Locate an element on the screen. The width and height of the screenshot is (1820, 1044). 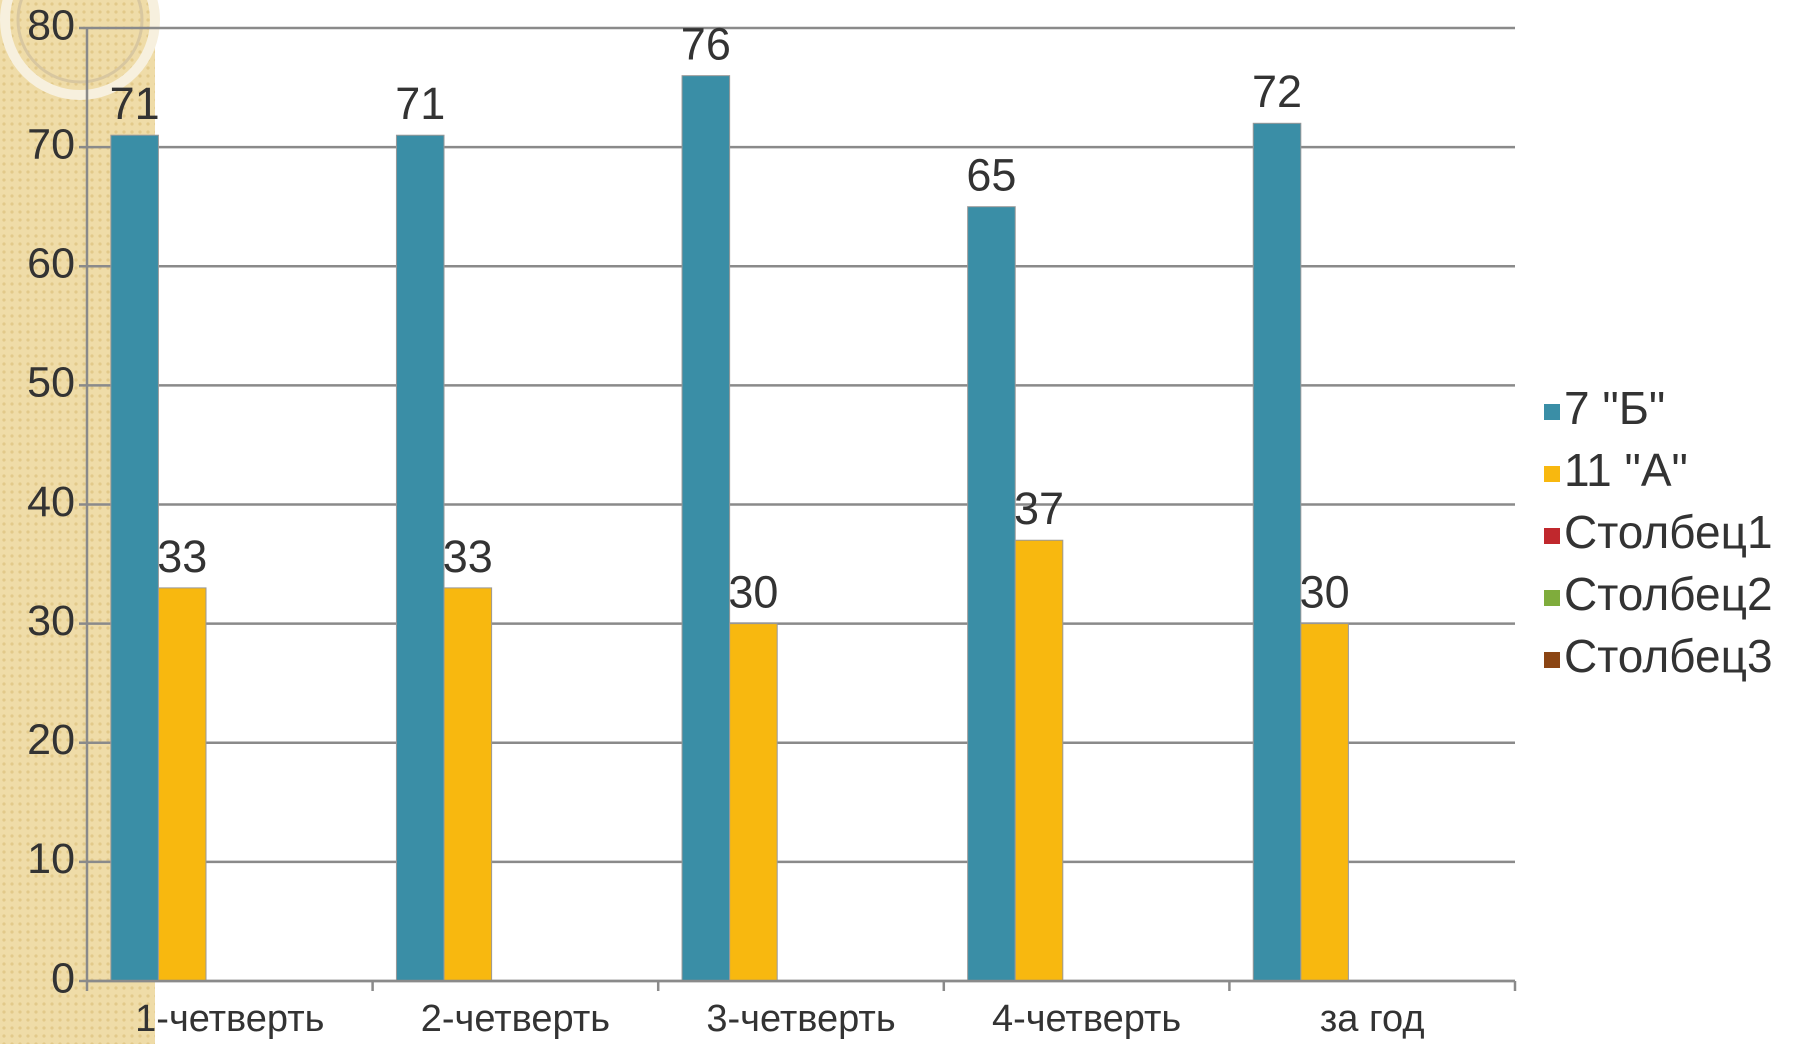
y-tick-label: 50 is located at coordinates (51, 383).